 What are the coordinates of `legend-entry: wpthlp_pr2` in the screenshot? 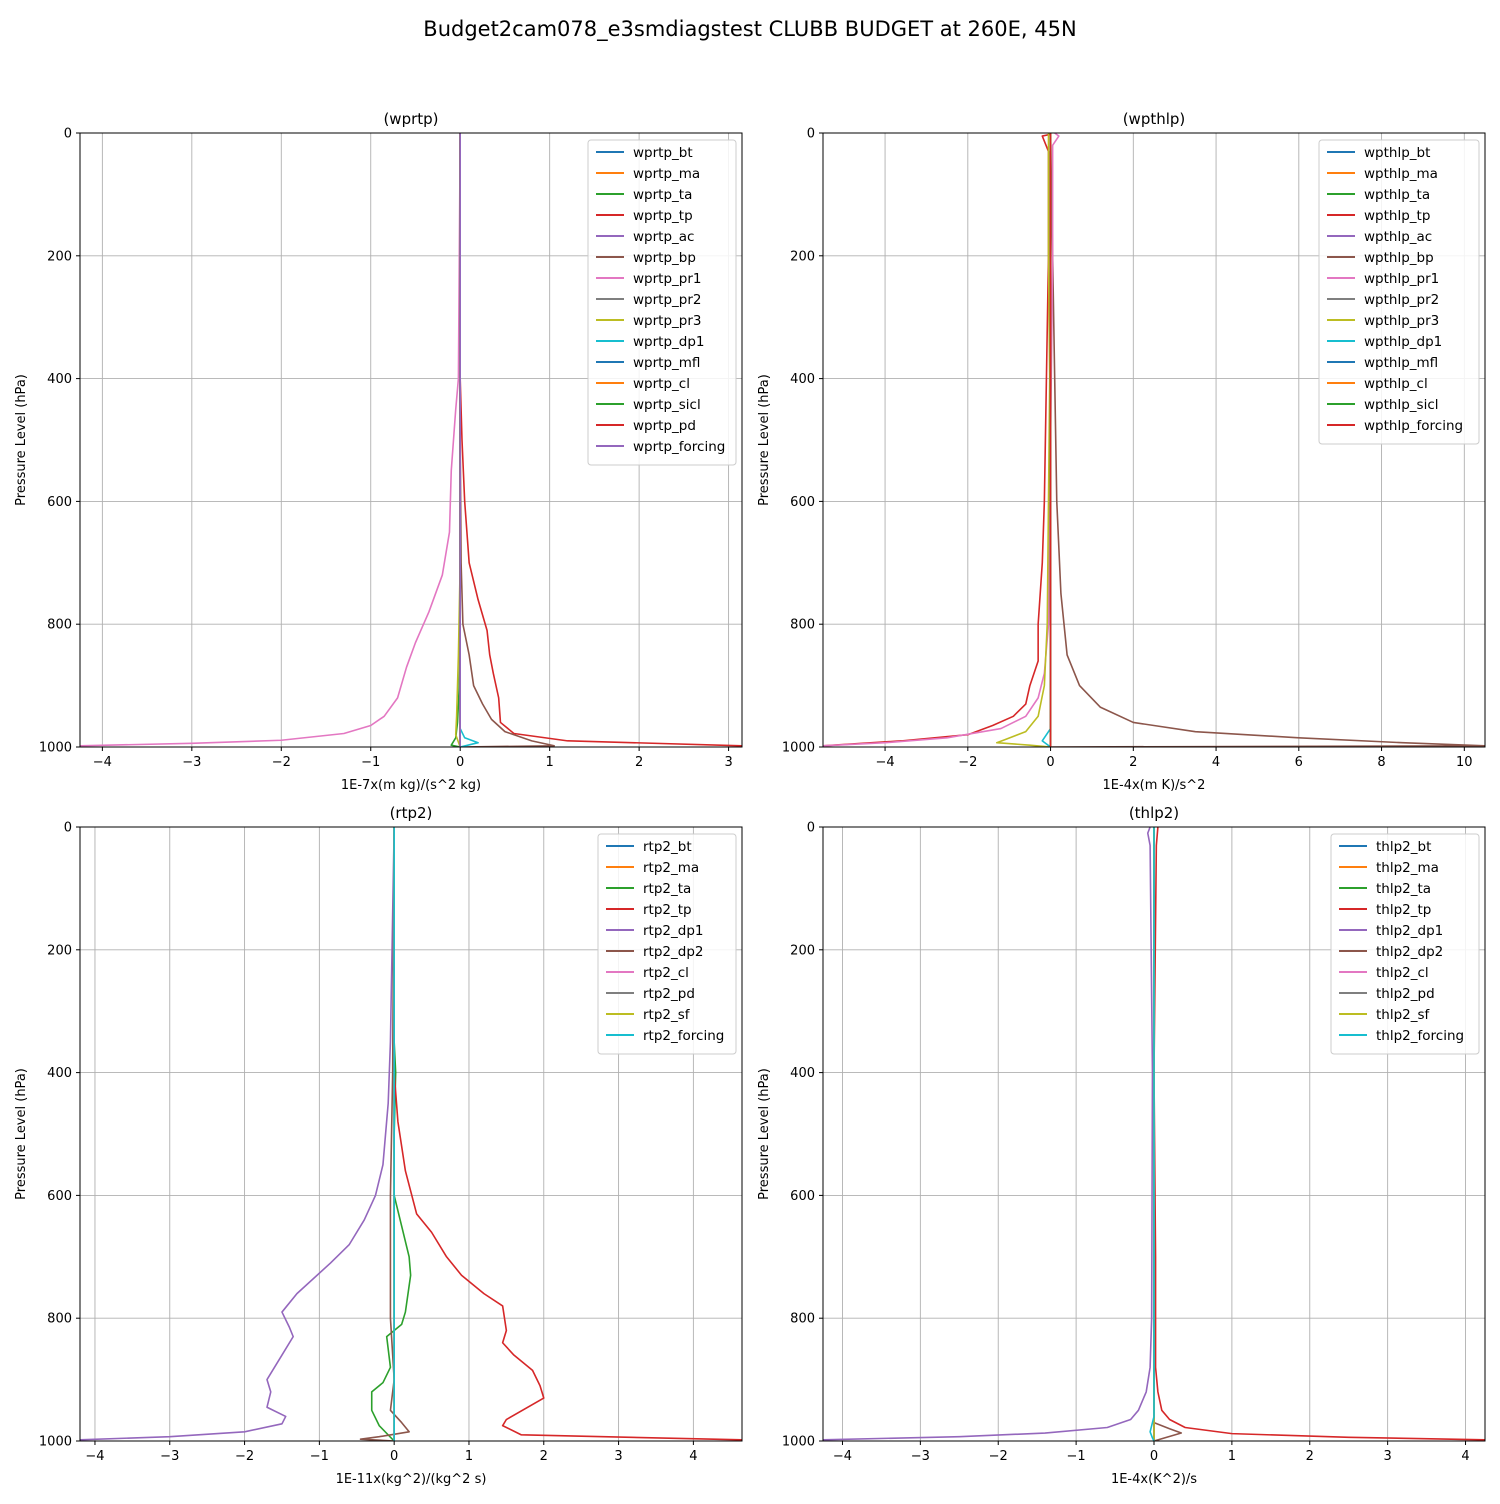 It's located at (1401, 300).